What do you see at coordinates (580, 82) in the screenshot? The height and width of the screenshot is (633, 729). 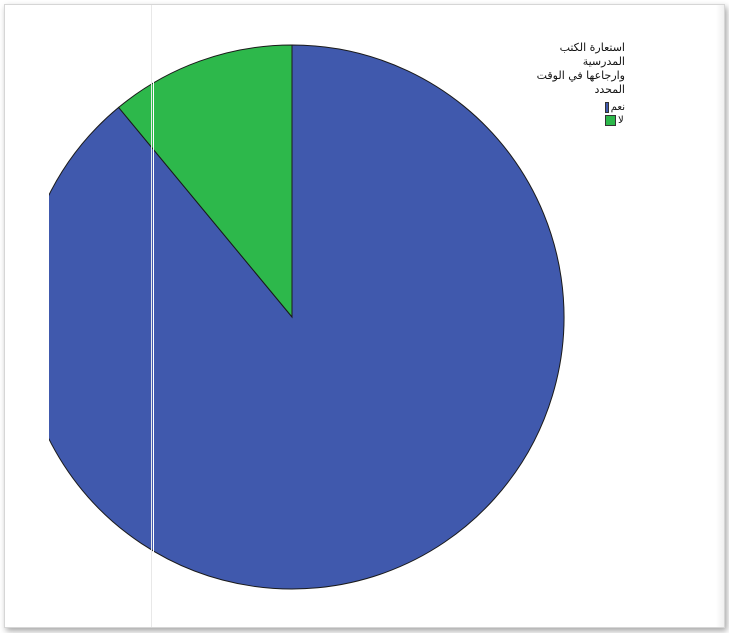 I see `legend-title-line-2: وارجاعها في الوقت المحدد` at bounding box center [580, 82].